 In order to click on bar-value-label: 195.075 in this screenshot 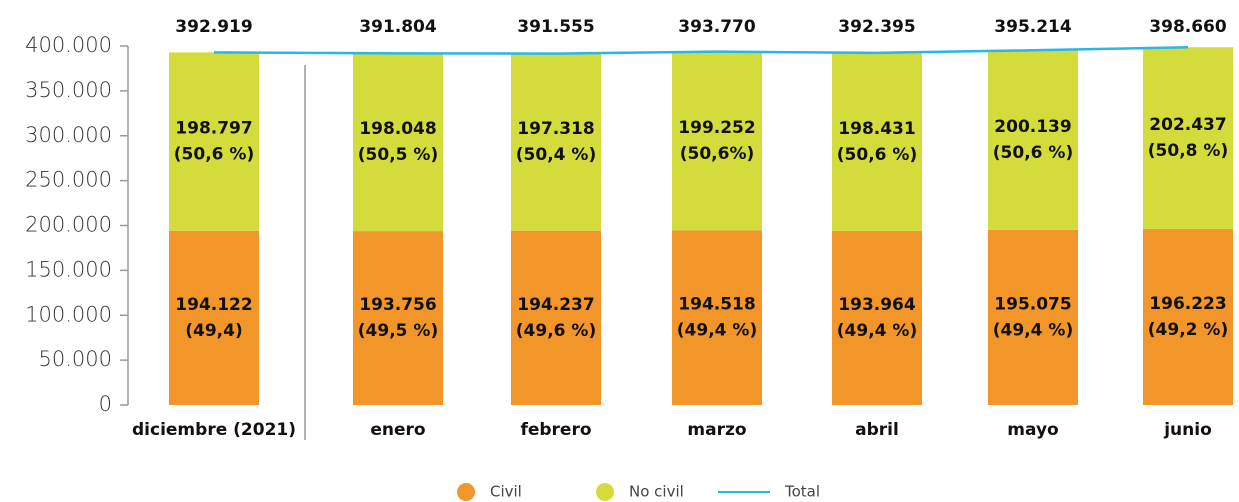, I will do `click(1032, 304)`.